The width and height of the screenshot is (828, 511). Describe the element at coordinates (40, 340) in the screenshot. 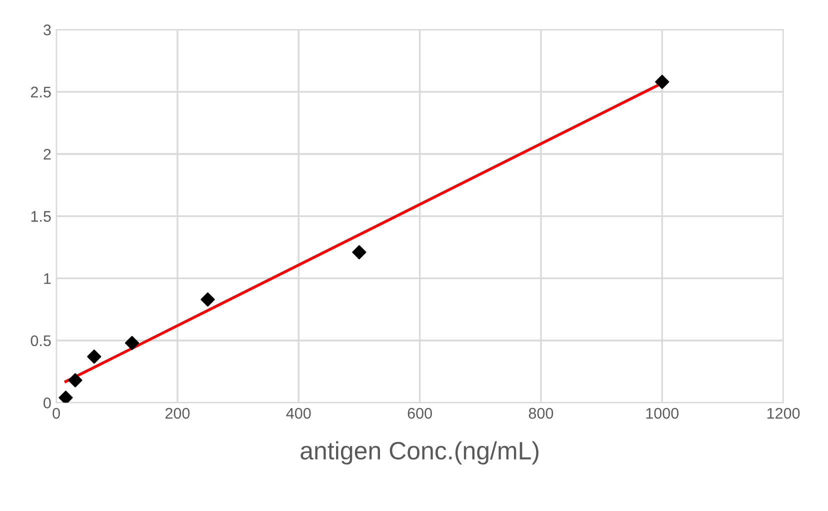

I see `y-tick-label: 0.5` at that location.